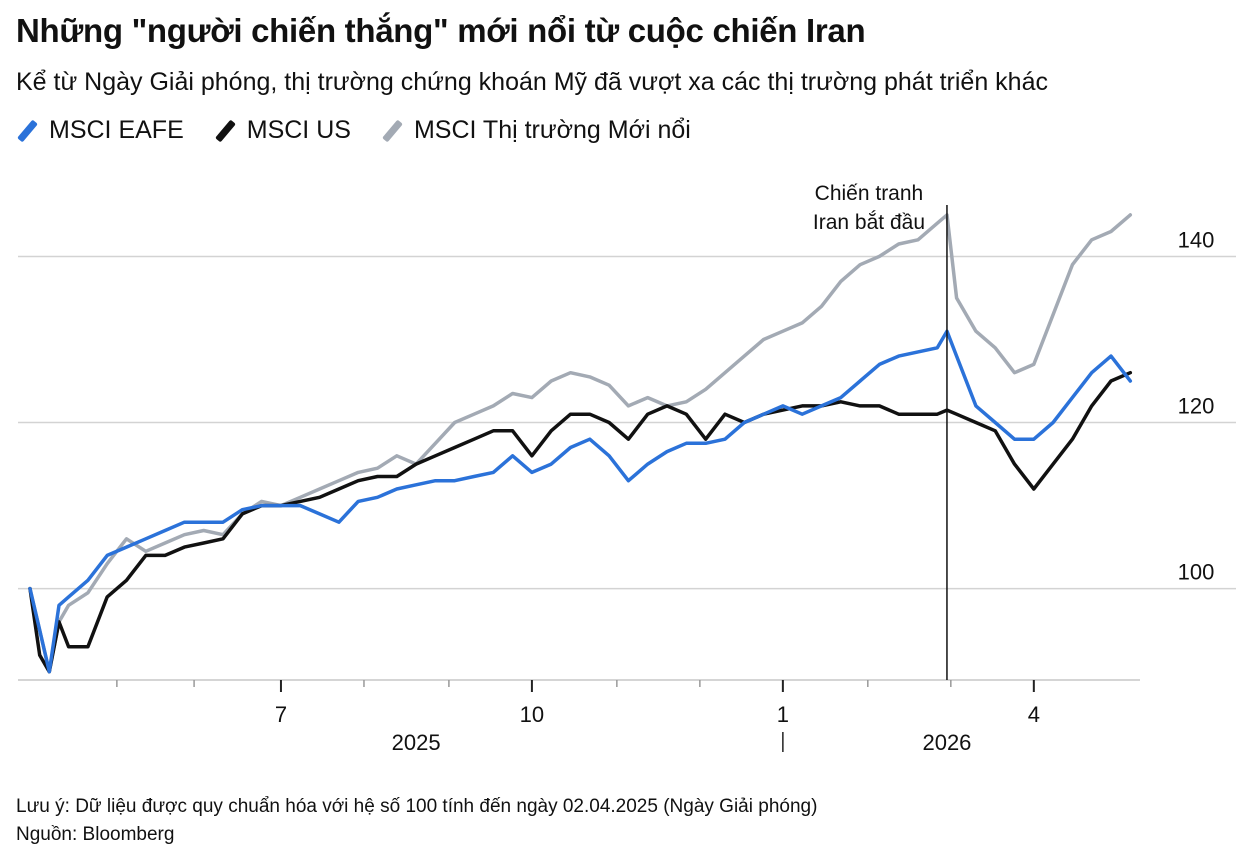 The height and width of the screenshot is (864, 1236). I want to click on year-label-2026: 2026, so click(946, 742).